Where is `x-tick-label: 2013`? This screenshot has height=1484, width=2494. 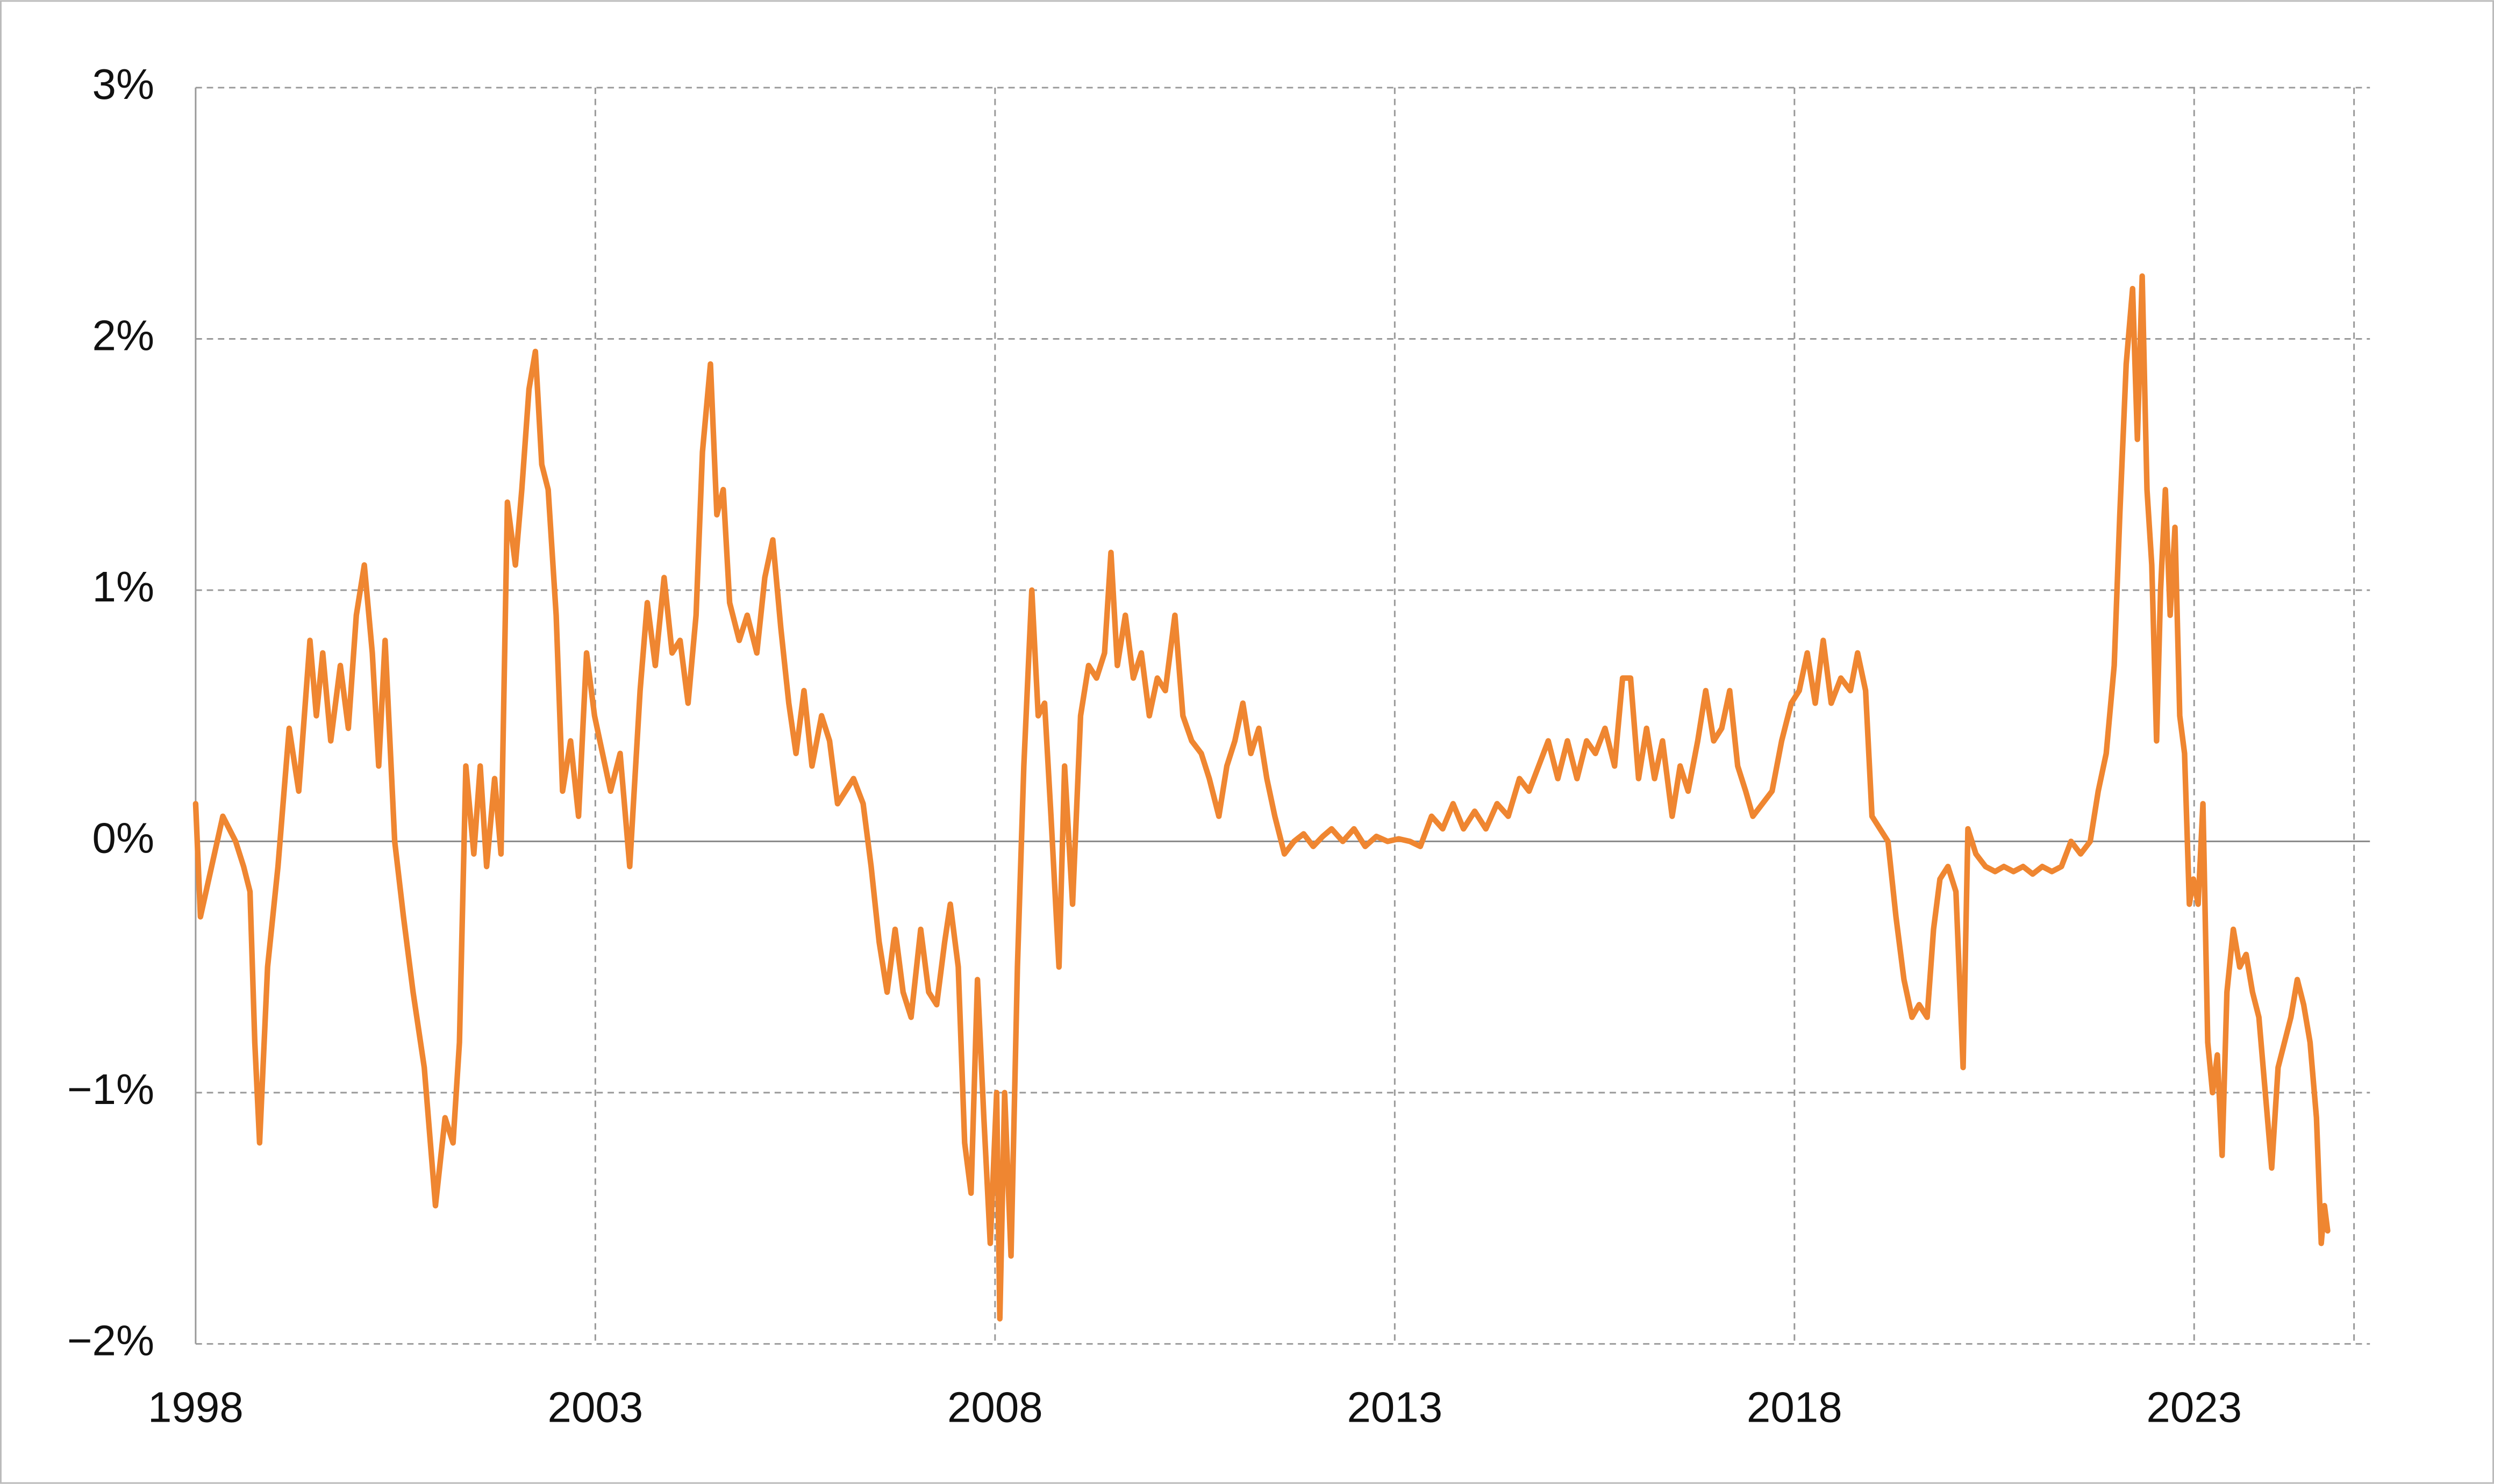
x-tick-label: 2013 is located at coordinates (1395, 1407).